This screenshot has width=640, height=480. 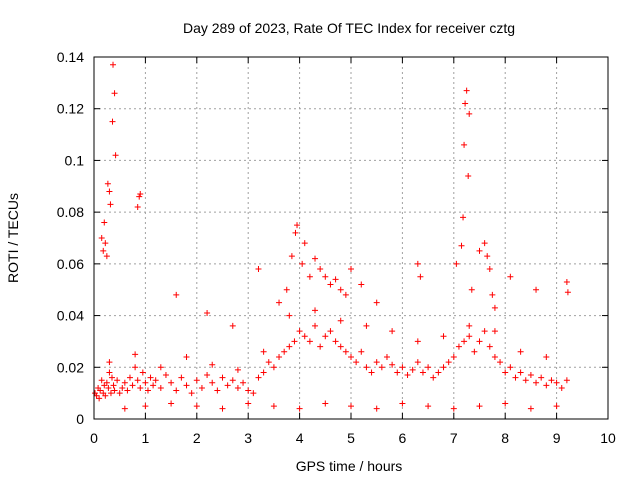 I want to click on x-tick-label: 5, so click(x=351, y=438).